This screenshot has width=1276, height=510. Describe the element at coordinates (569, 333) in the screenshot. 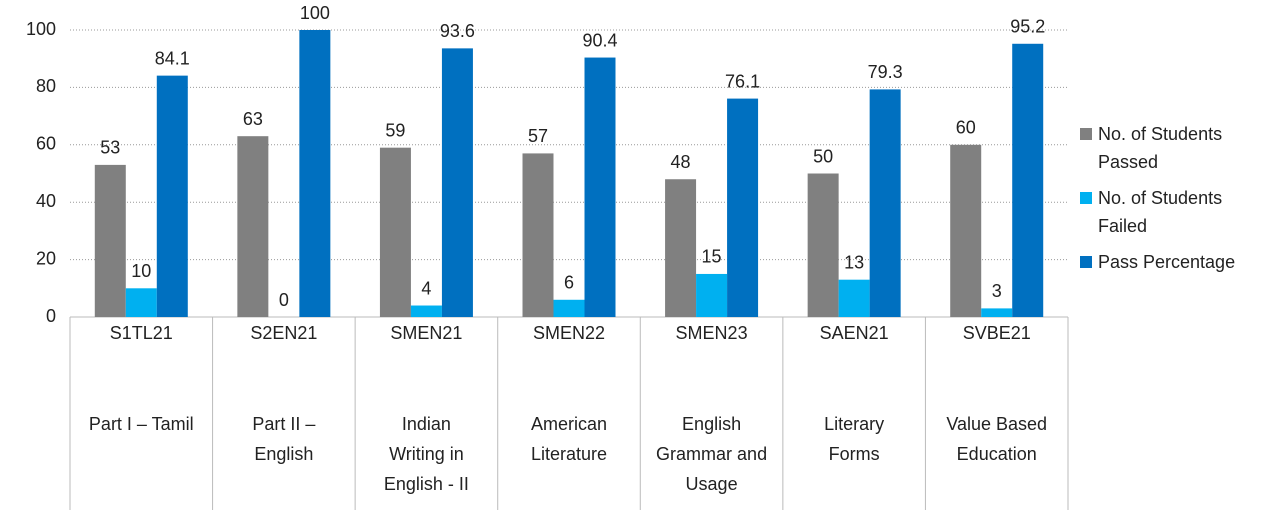

I see `x-tick-label: SMEN22` at that location.